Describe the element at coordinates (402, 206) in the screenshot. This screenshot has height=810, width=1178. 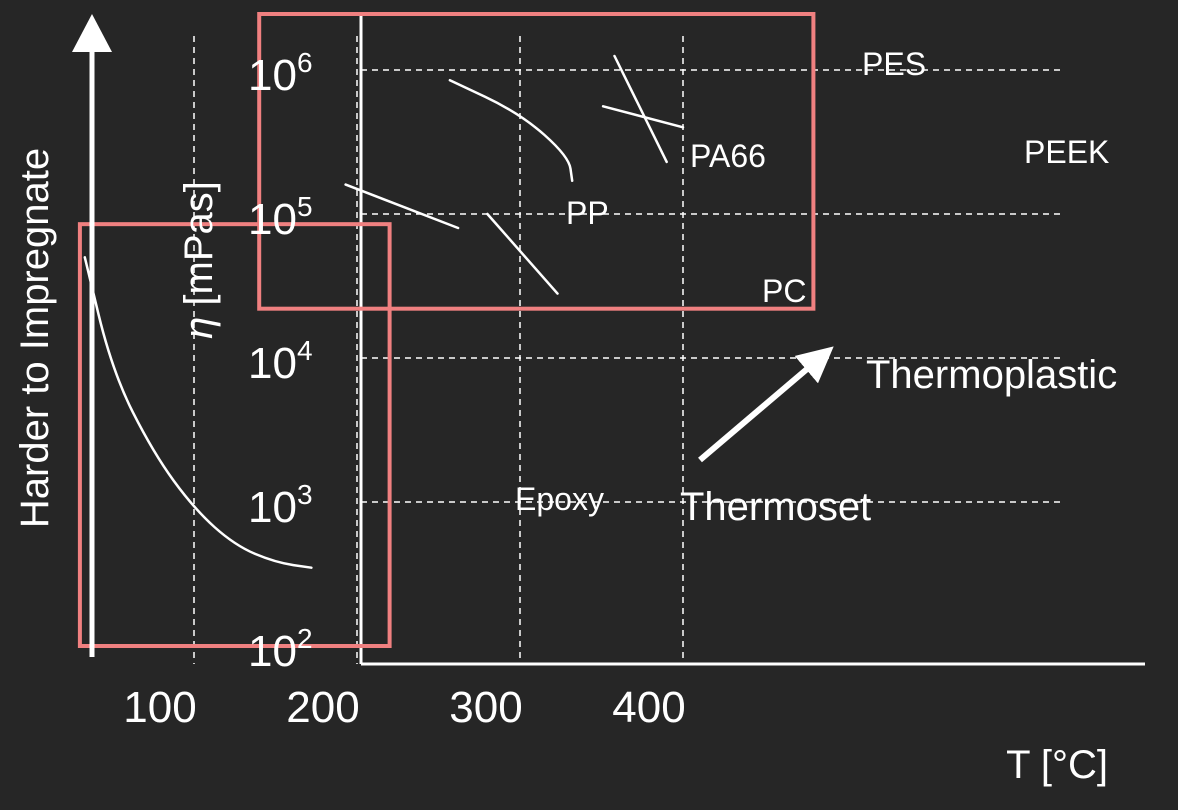
I see `series-curve-pp` at that location.